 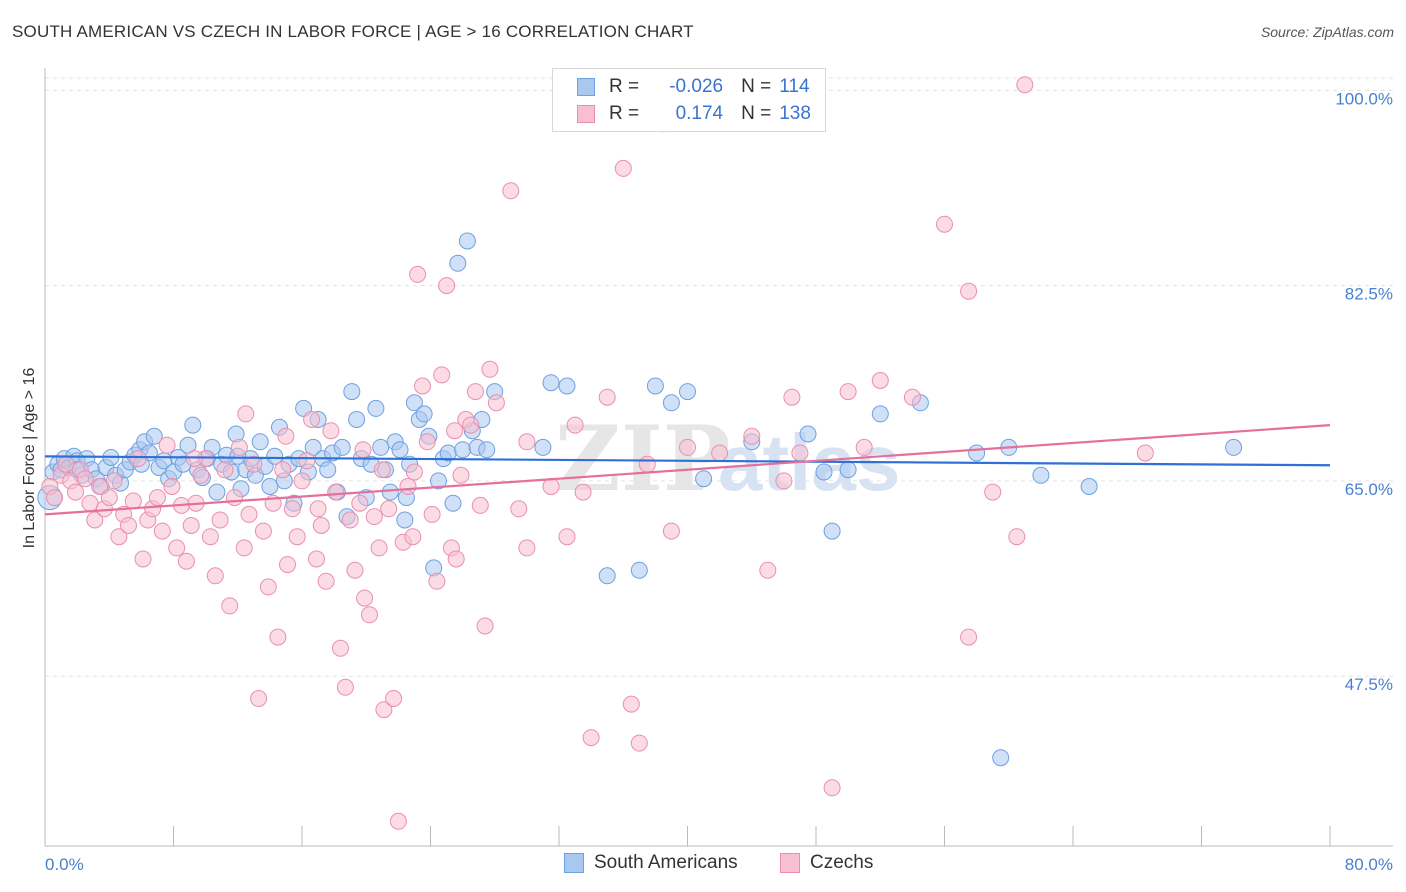 I want to click on legend-row-south-americans: R = -0.026 N = 114, so click(x=693, y=87).